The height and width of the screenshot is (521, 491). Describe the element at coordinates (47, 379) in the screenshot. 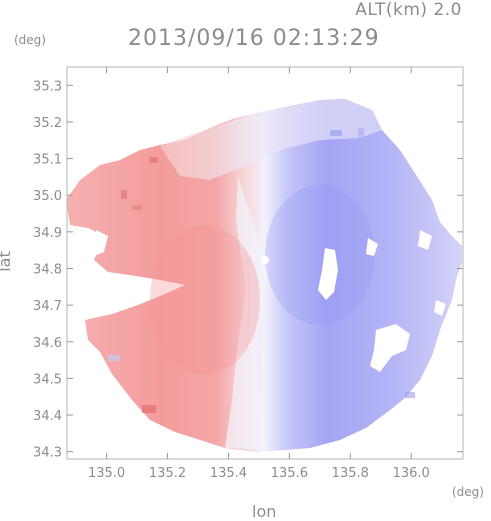

I see `y-tick-label: 34.5` at that location.